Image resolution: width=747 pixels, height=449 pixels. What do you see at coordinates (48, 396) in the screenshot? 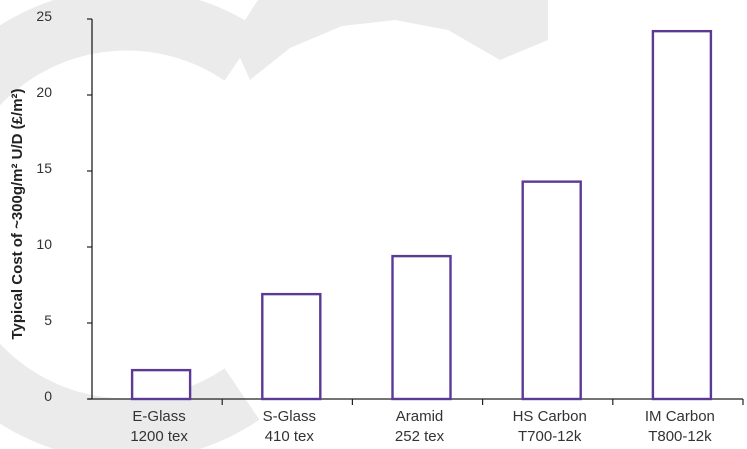
I see `y-tick-label: 0` at bounding box center [48, 396].